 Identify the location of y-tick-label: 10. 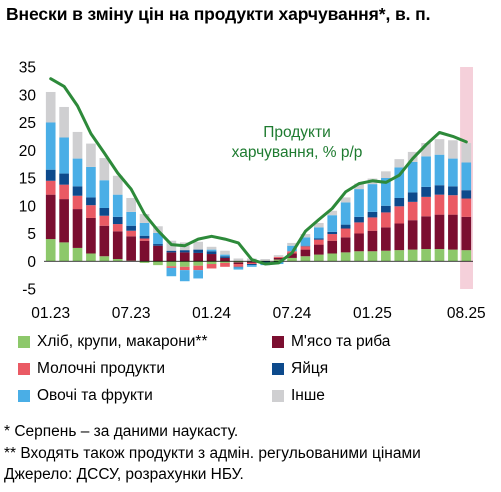
(28, 206).